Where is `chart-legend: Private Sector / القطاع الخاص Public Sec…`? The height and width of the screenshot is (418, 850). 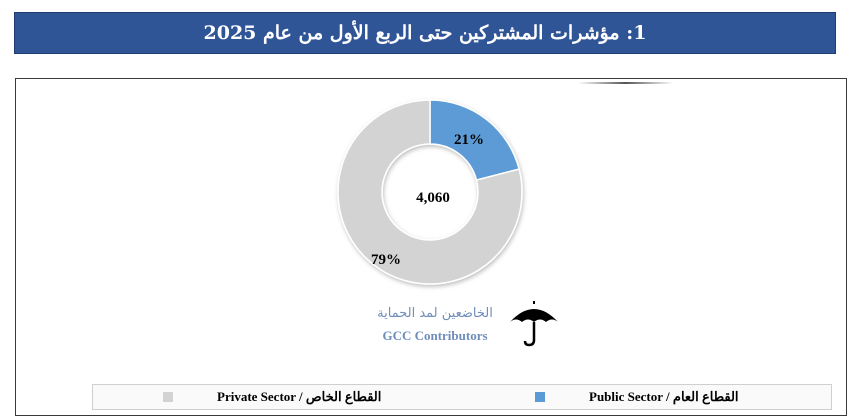 chart-legend: Private Sector / القطاع الخاص Public Sec… is located at coordinates (462, 397).